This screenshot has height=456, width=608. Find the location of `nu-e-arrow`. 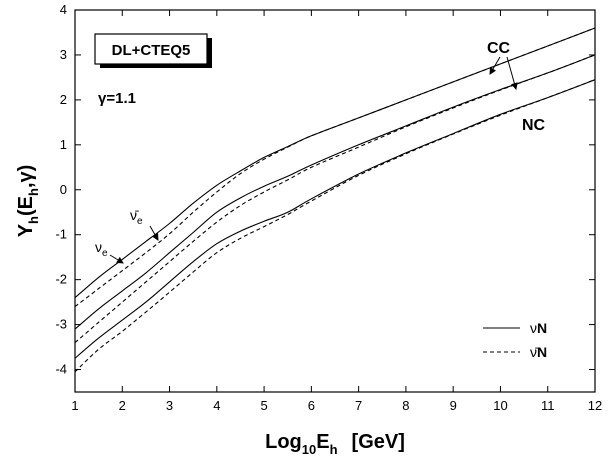

nu-e-arrow is located at coordinates (116, 259).